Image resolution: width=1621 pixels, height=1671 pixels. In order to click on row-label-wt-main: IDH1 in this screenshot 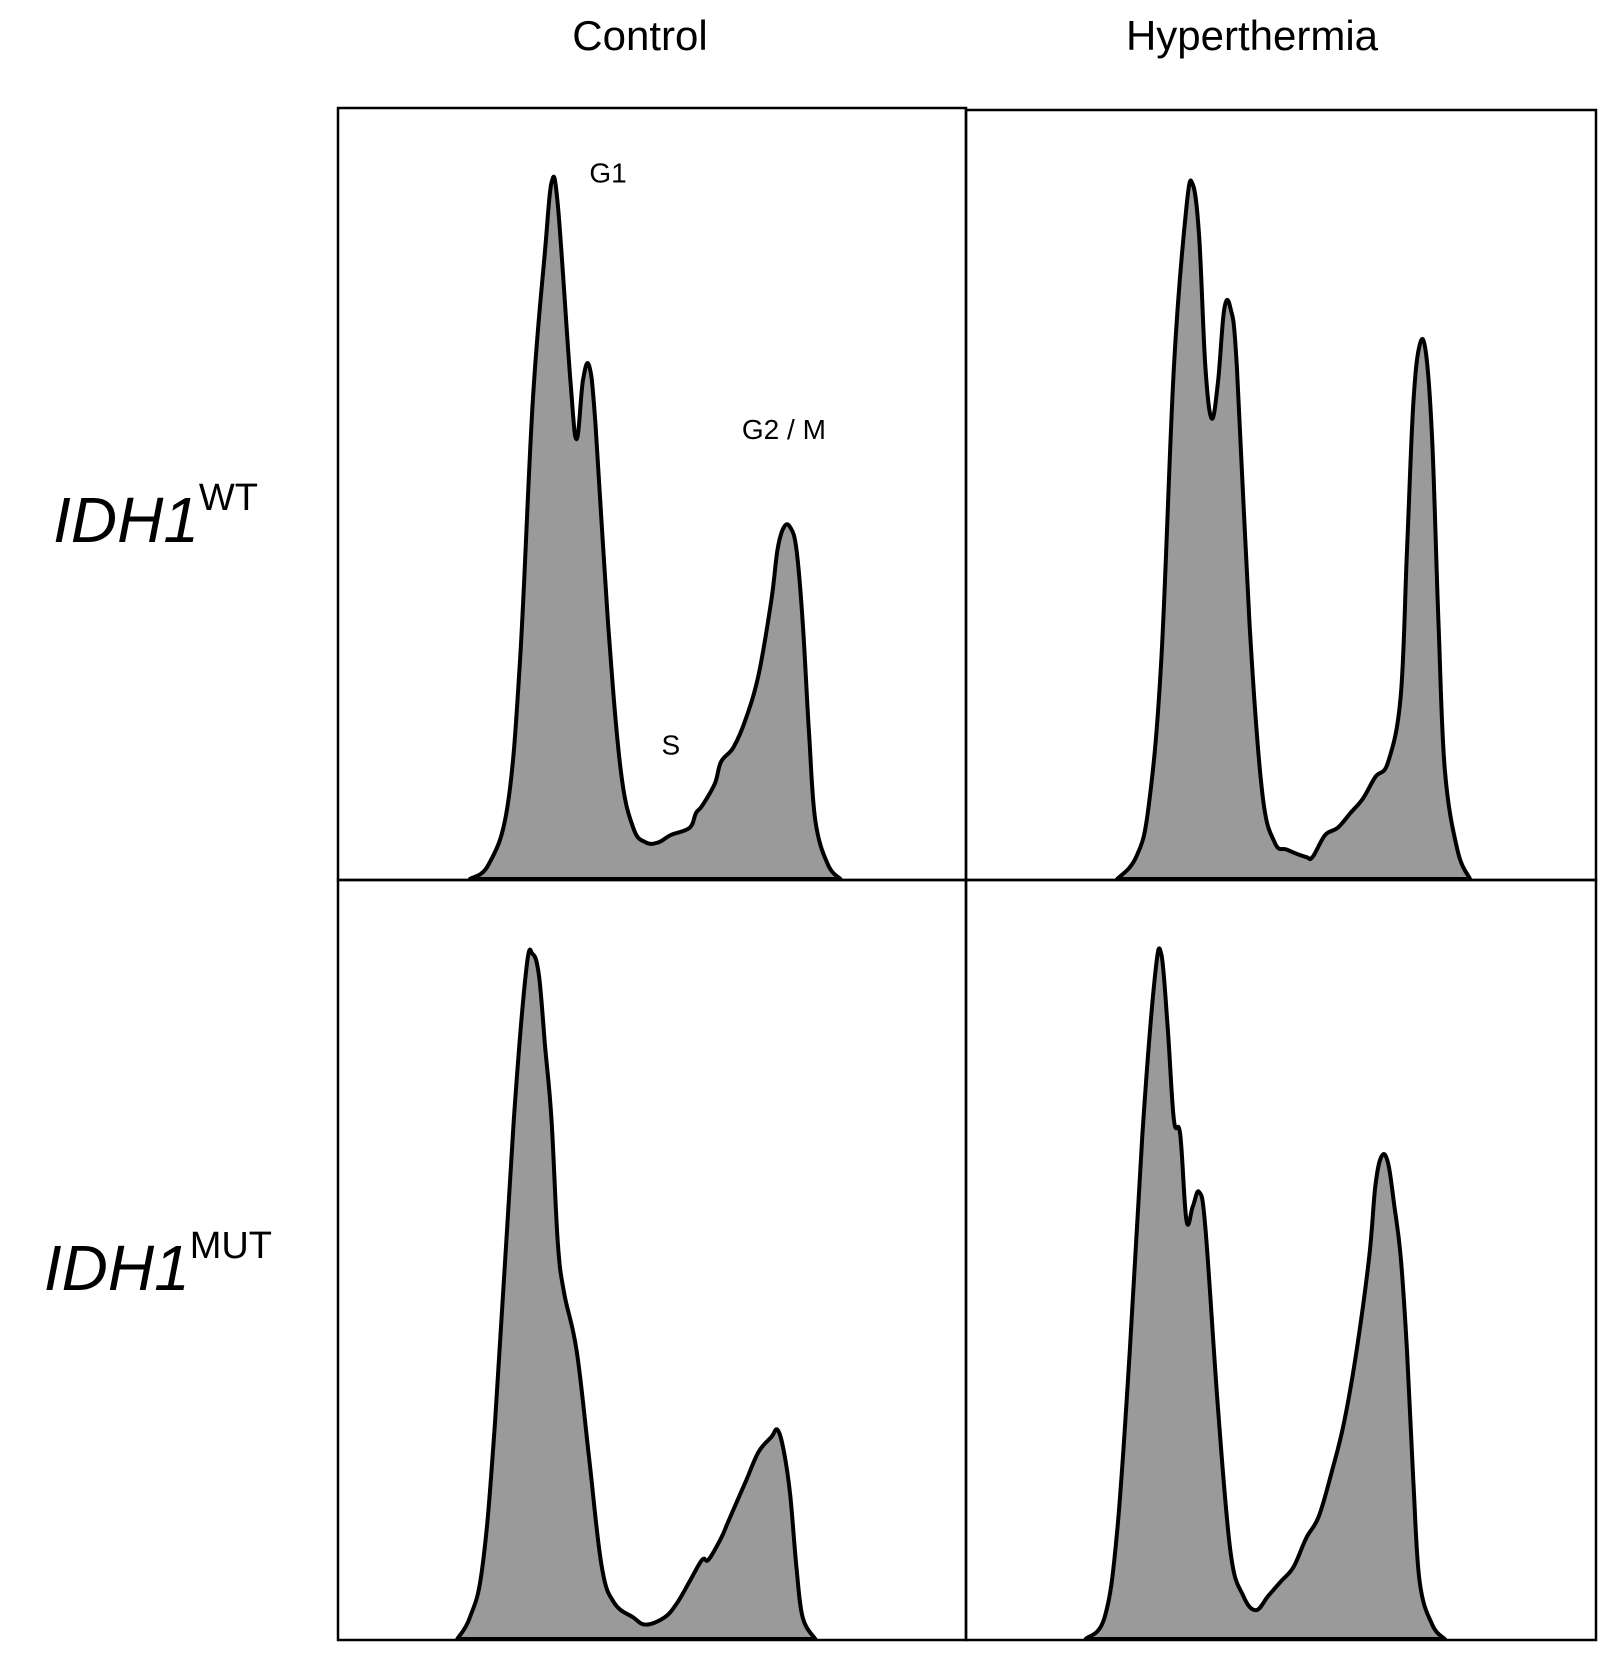, I will do `click(126, 520)`.